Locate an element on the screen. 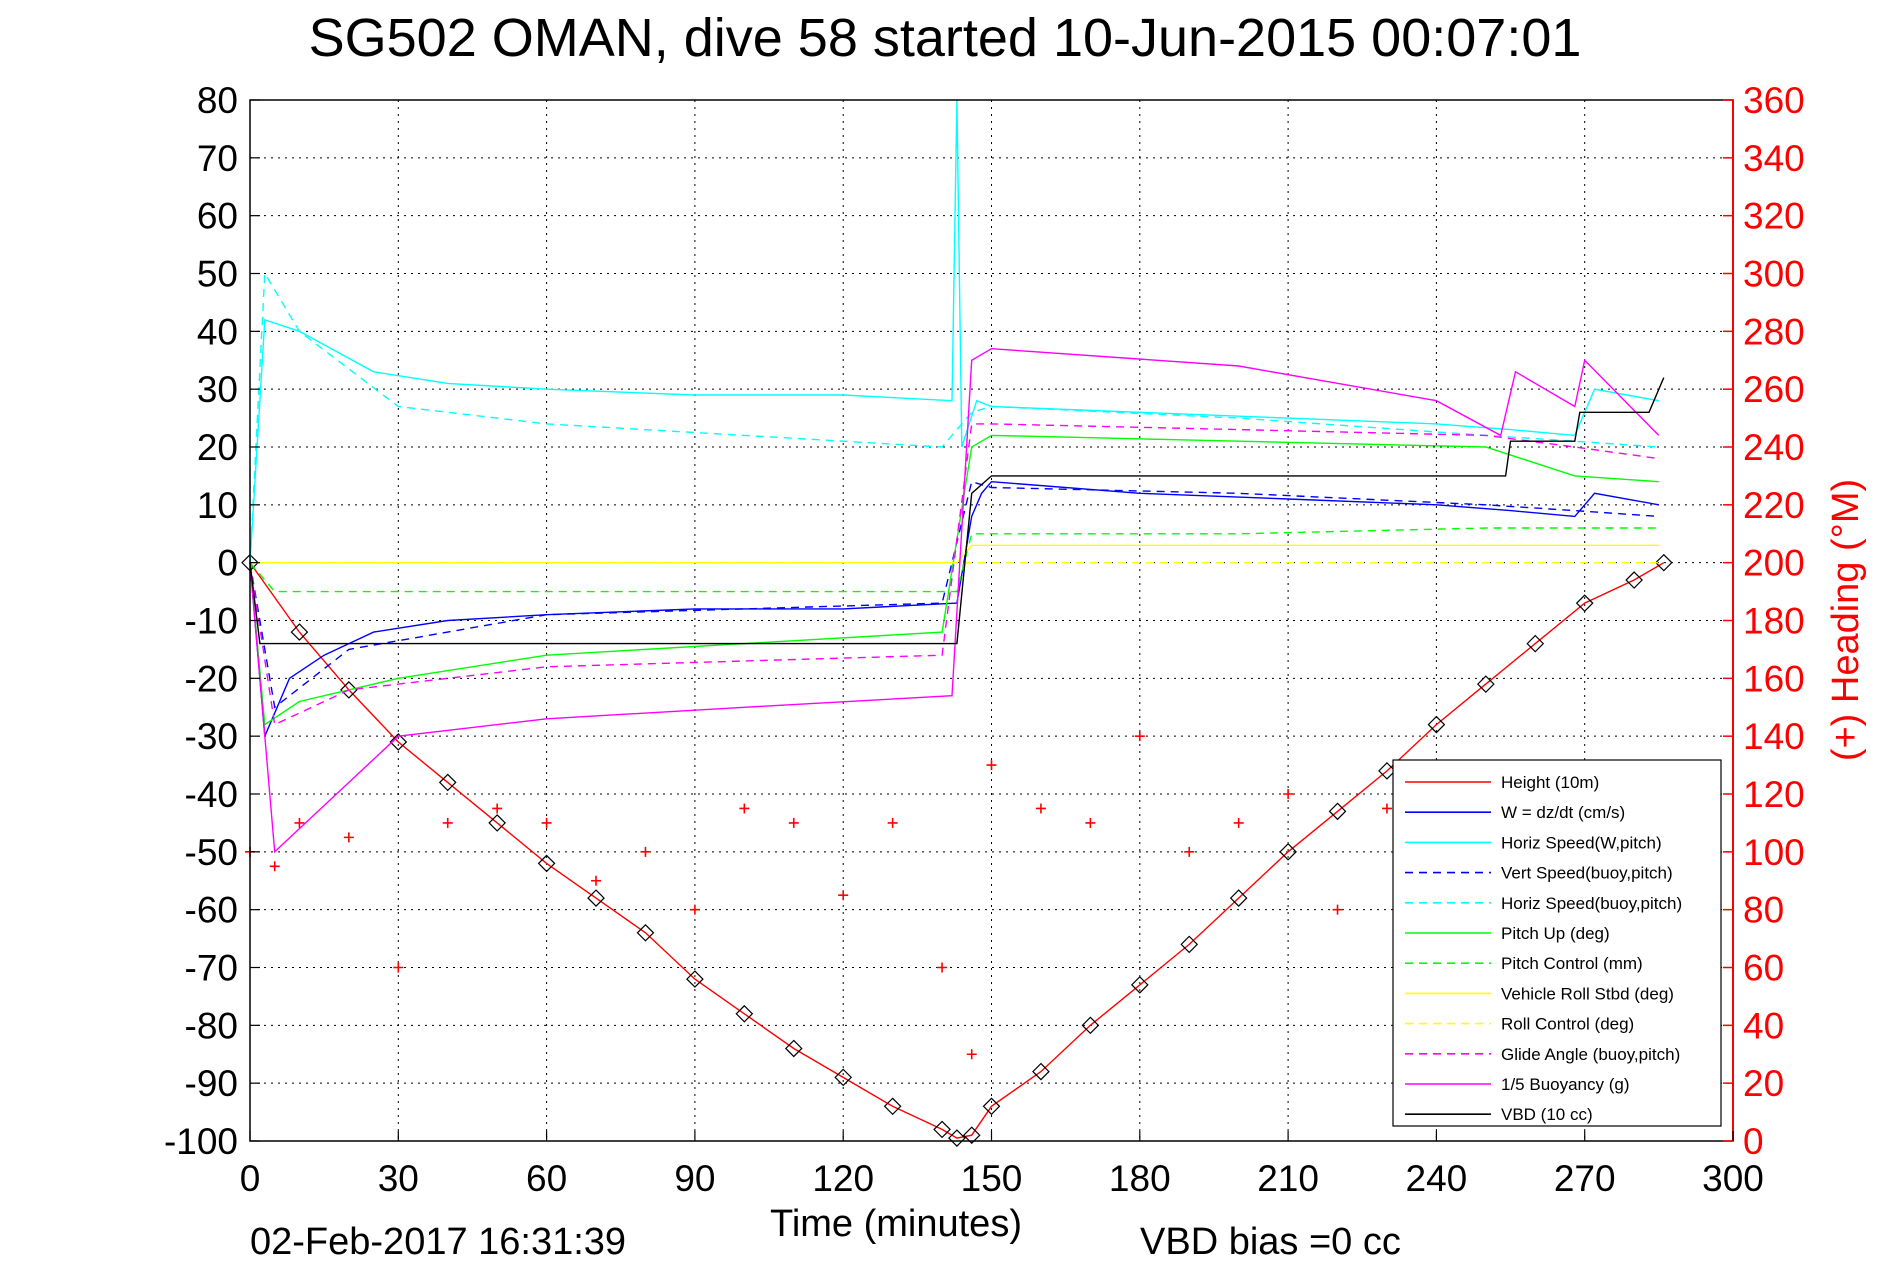 The image size is (1891, 1262). y-tick-label: -80 is located at coordinates (211, 1025).